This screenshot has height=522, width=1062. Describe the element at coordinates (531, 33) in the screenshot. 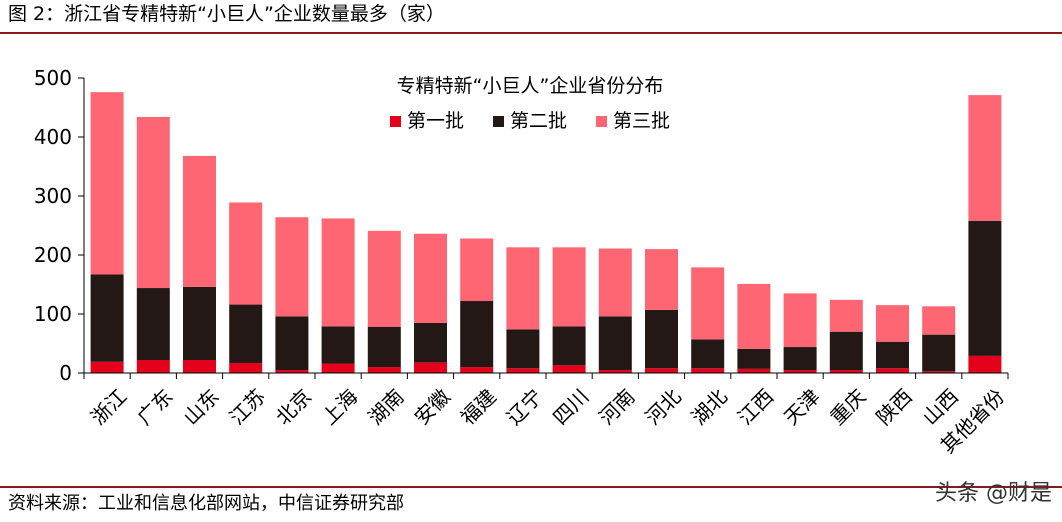

I see `top-rule` at that location.